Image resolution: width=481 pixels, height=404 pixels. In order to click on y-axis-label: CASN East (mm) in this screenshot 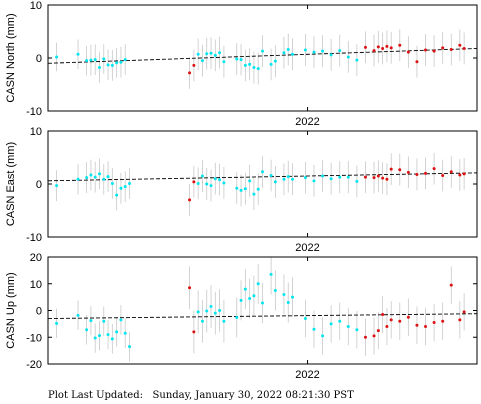, I will do `click(11, 184)`.